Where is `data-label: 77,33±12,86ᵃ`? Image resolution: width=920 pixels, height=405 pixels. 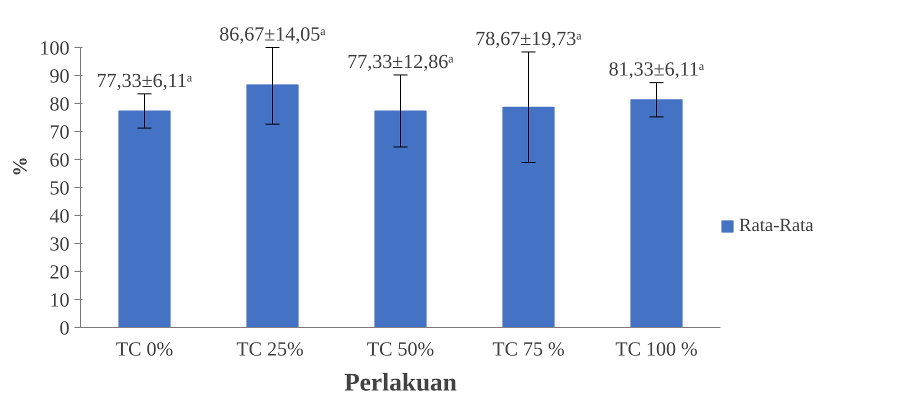
data-label: 77,33±12,86ᵃ is located at coordinates (400, 61).